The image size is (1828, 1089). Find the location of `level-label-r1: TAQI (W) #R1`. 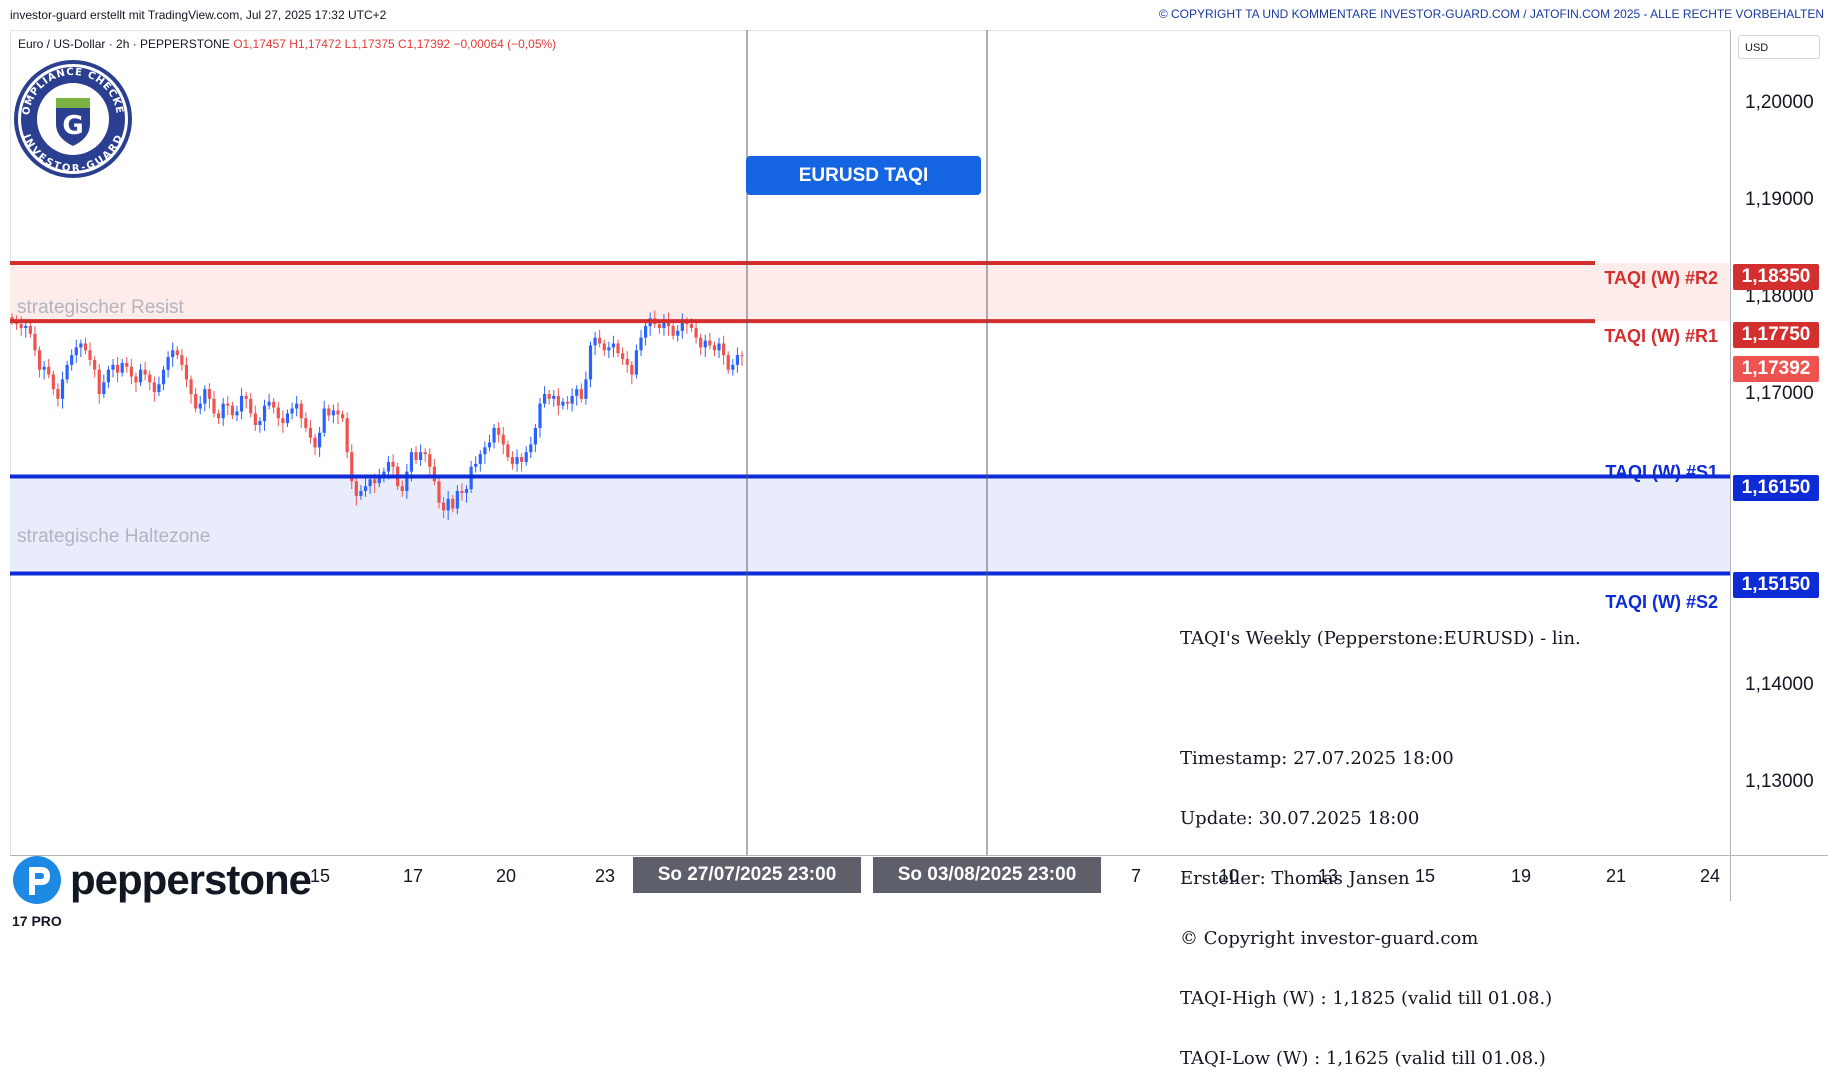

level-label-r1: TAQI (W) #R1 is located at coordinates (1661, 336).